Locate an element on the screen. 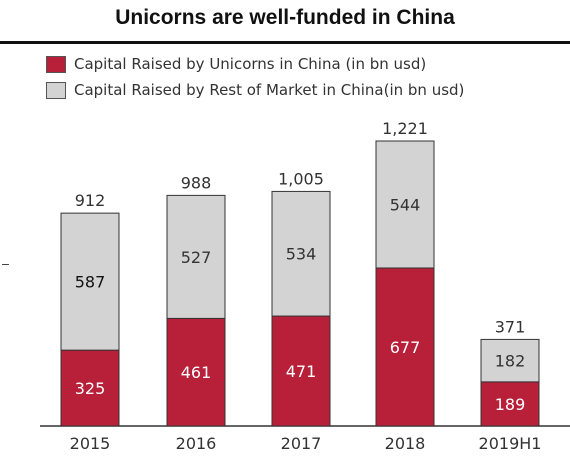  data-label-rest-of-market-2017: 534 is located at coordinates (301, 254).